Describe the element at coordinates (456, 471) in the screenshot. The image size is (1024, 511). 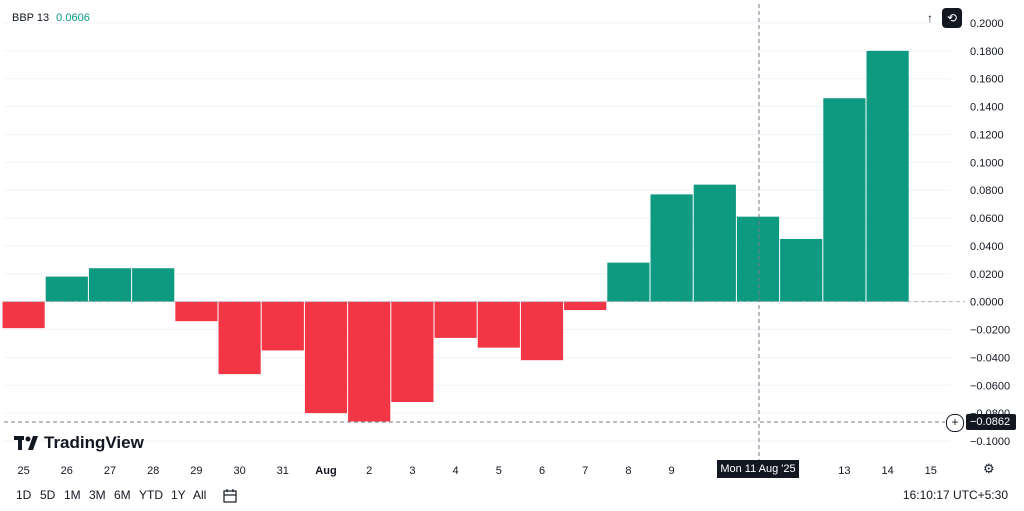
I see `x-tick-label: 4` at that location.